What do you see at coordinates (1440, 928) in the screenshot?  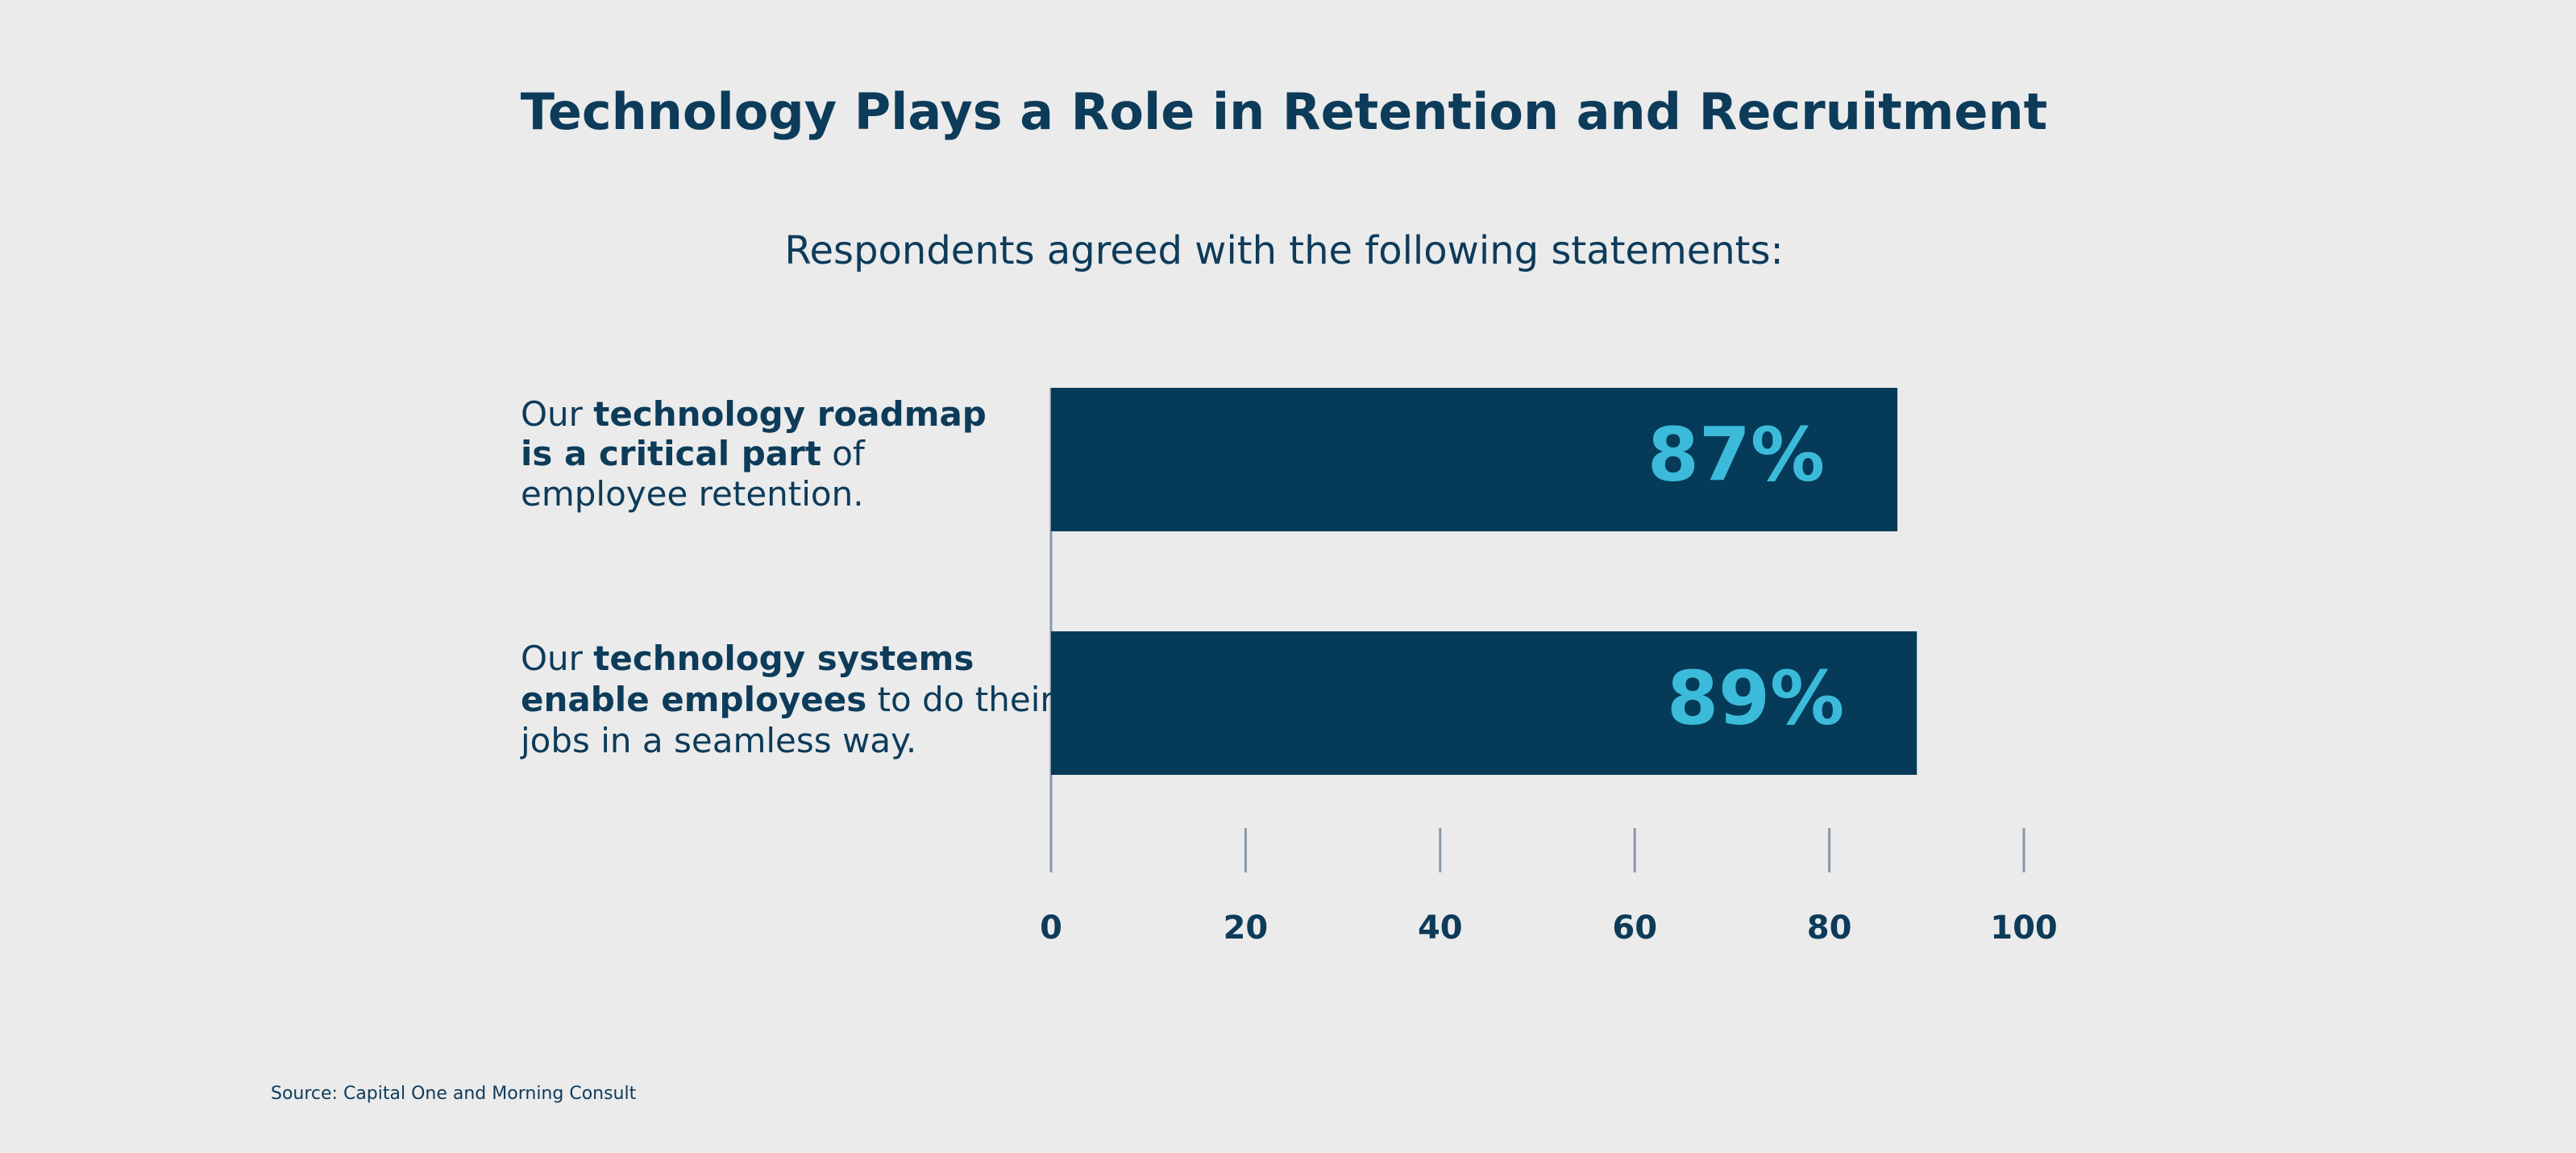 I see `x-tick-label: 40` at bounding box center [1440, 928].